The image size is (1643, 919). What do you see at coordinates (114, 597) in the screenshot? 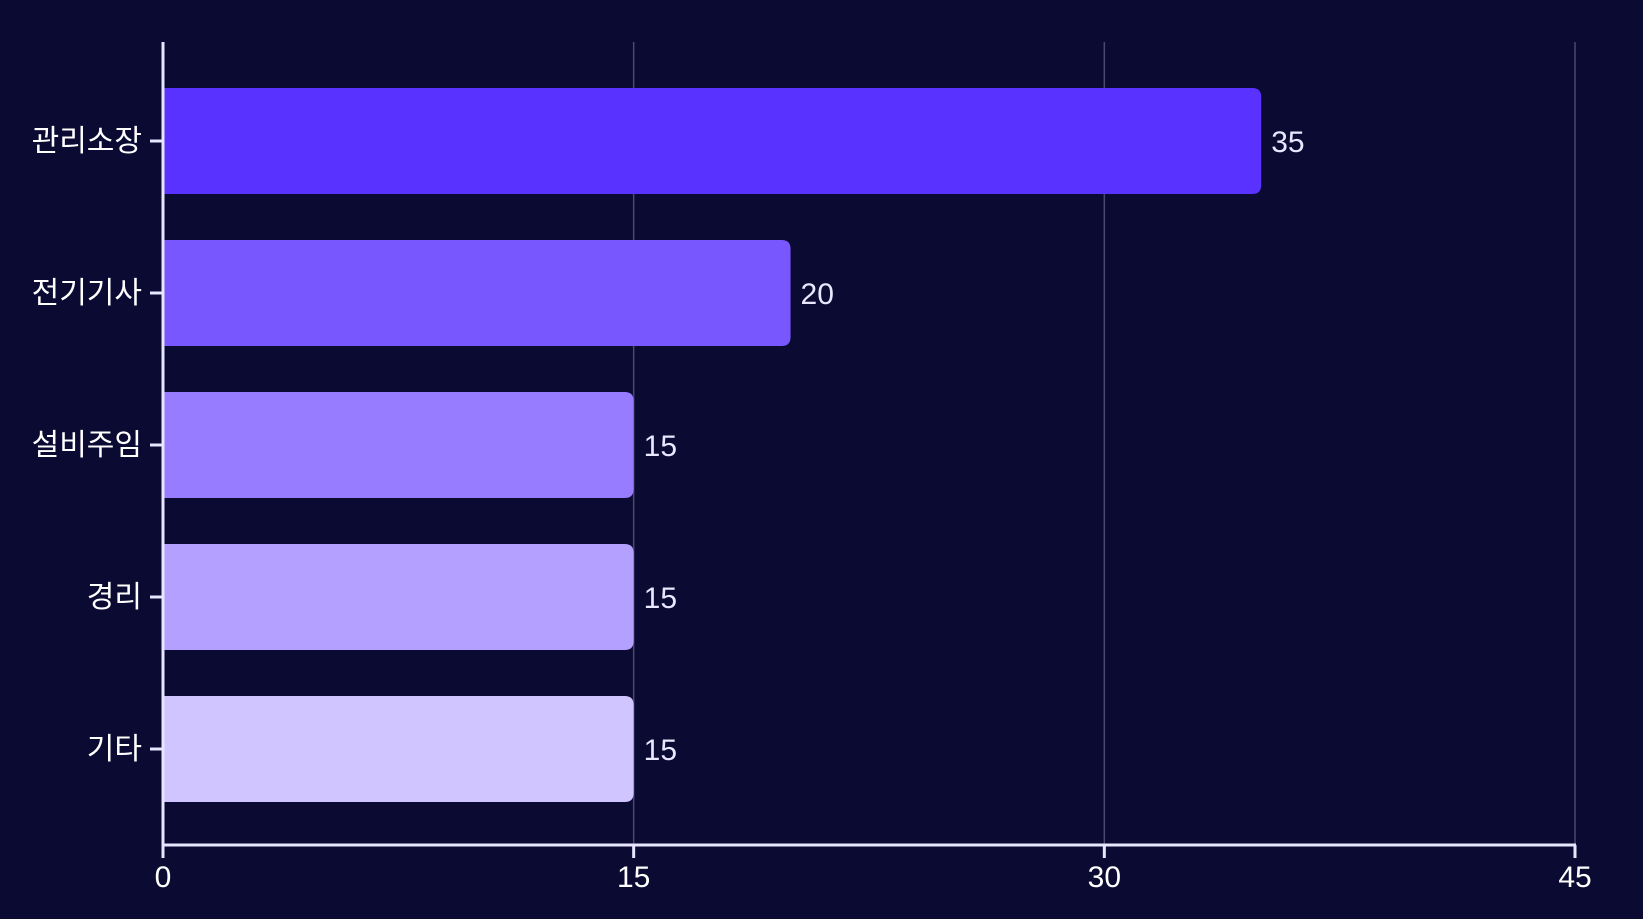
I see `category-label-4: 경리` at bounding box center [114, 597].